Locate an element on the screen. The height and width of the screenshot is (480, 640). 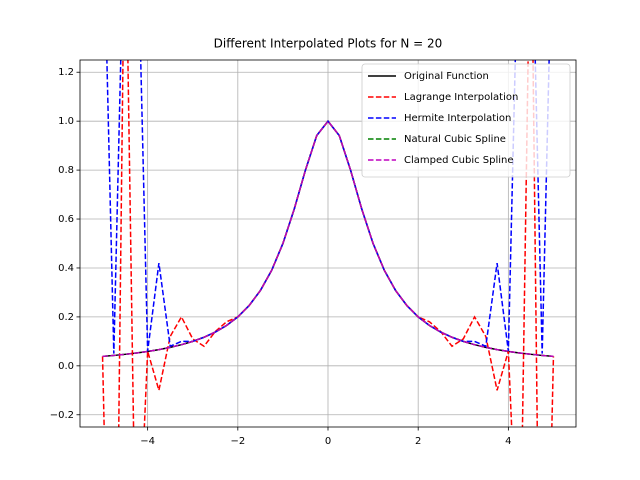
y-tick-label: 0.0 is located at coordinates (66, 366).